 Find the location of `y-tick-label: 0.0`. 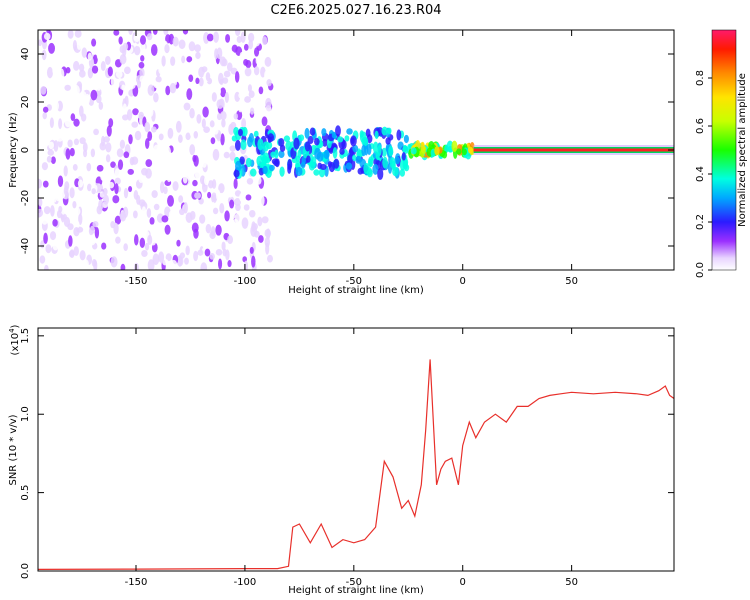

y-tick-label: 0.0 is located at coordinates (25, 571).